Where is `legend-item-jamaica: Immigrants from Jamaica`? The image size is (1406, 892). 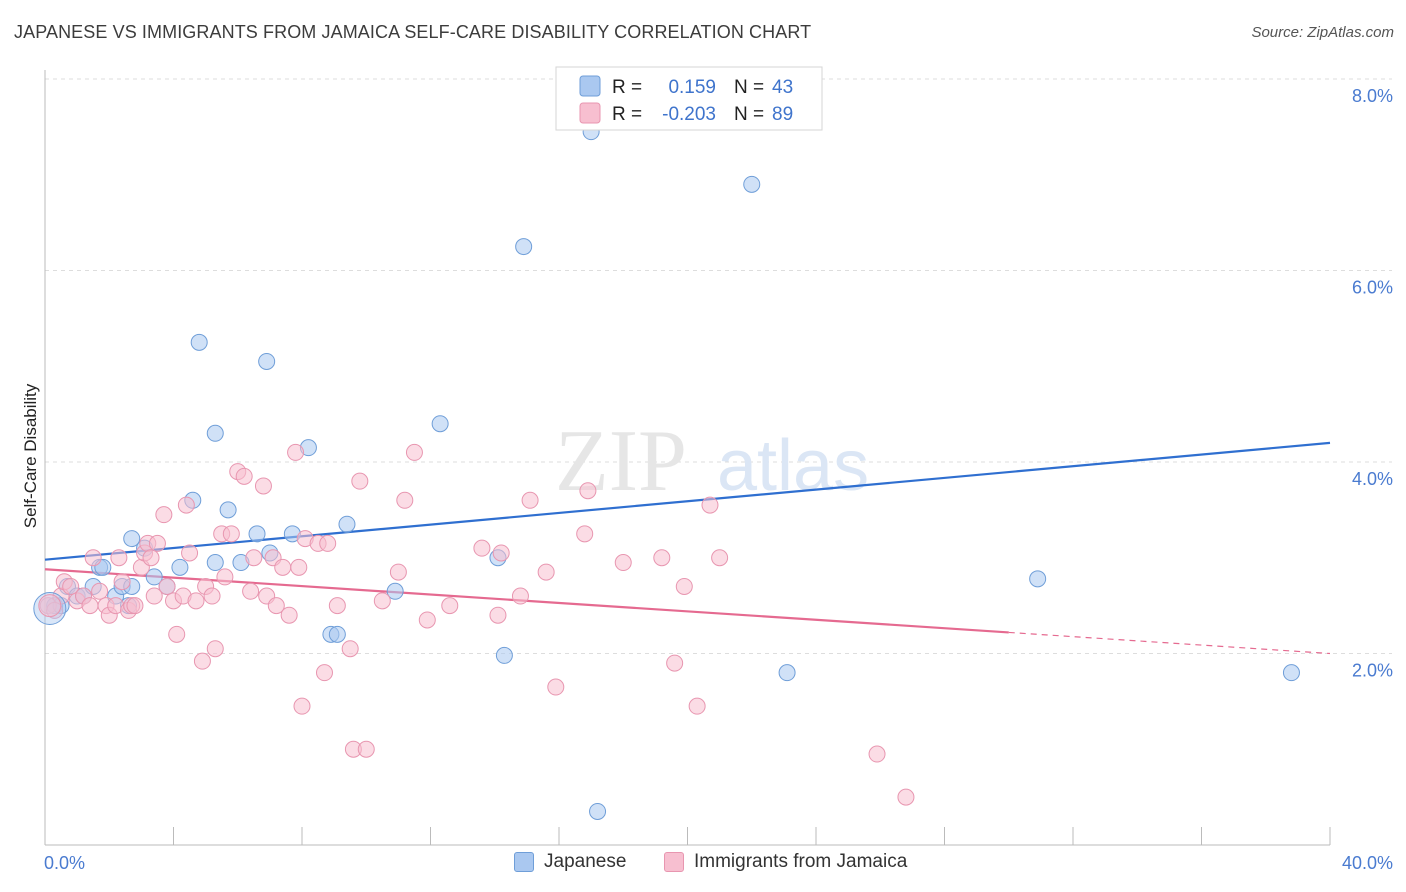
legend-item-jamaica: Immigrants from Jamaica is located at coordinates (785, 862).